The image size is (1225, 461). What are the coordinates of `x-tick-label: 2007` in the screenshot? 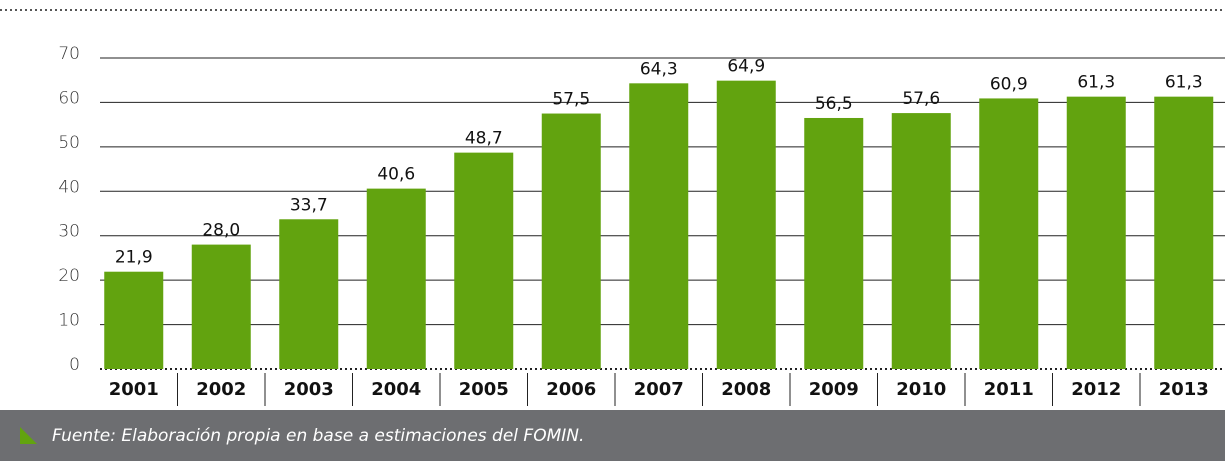 It's located at (659, 389).